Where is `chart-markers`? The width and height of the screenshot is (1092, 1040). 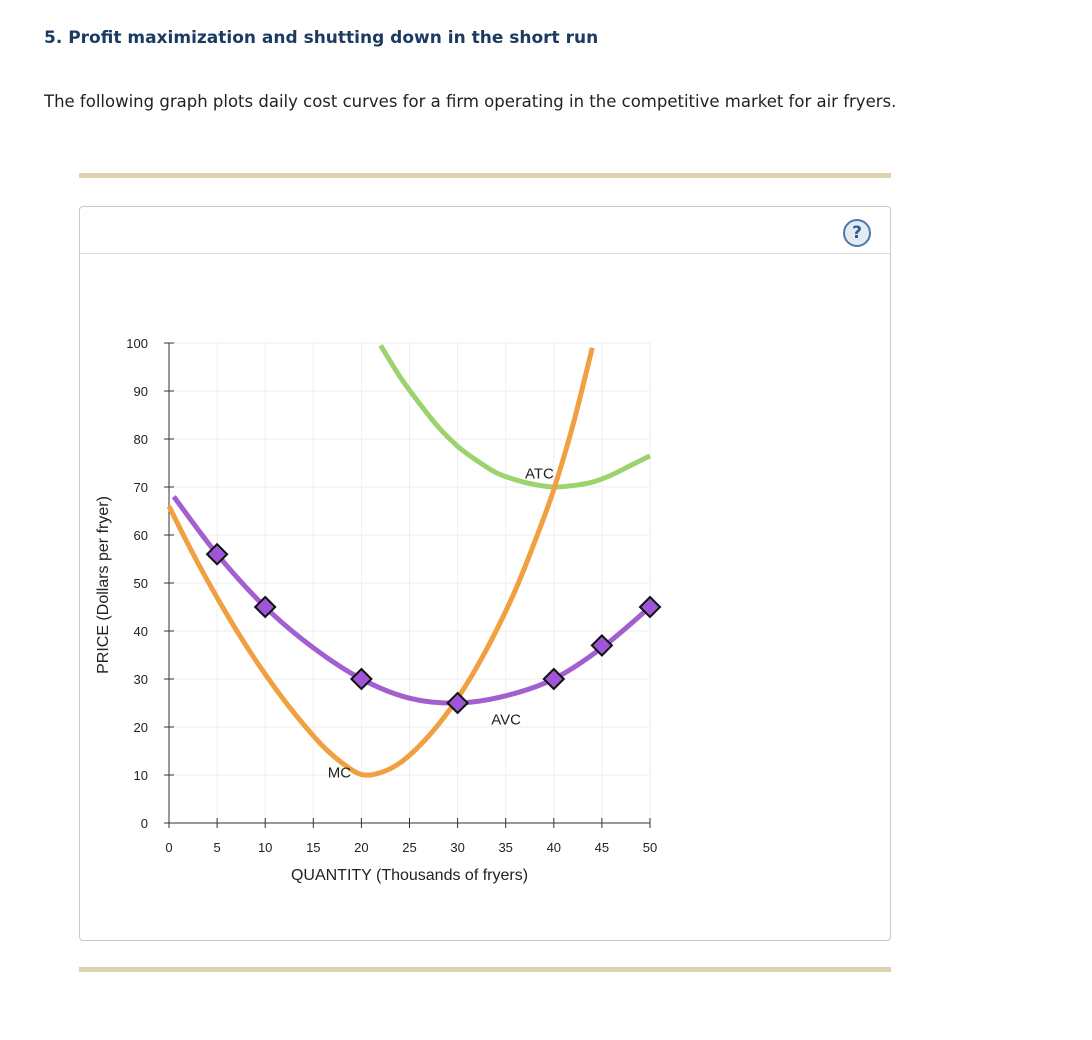
chart-markers is located at coordinates (433, 628).